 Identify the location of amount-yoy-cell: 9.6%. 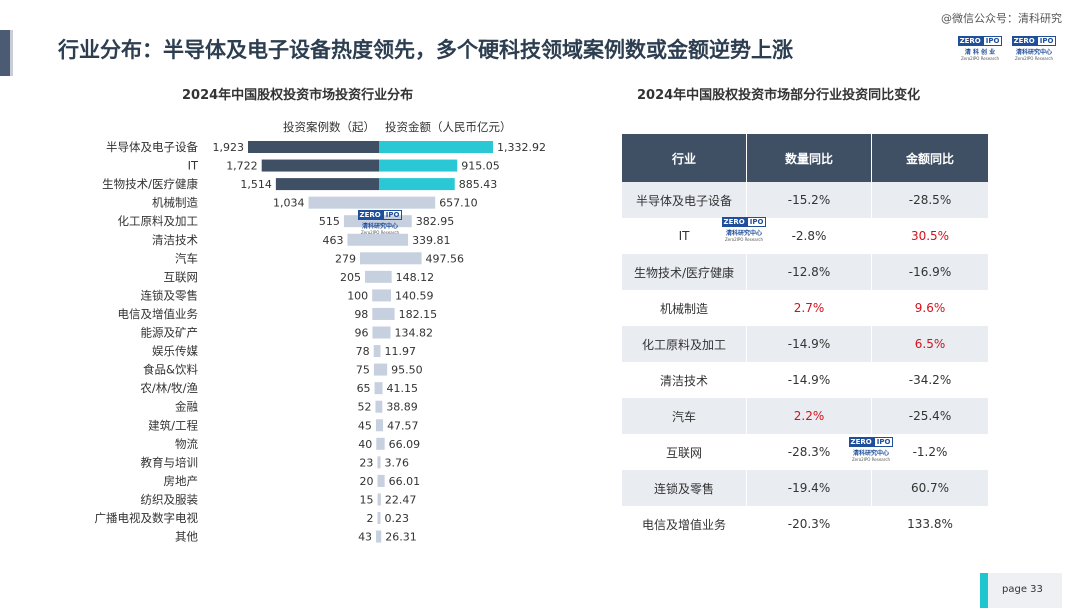
(929, 308).